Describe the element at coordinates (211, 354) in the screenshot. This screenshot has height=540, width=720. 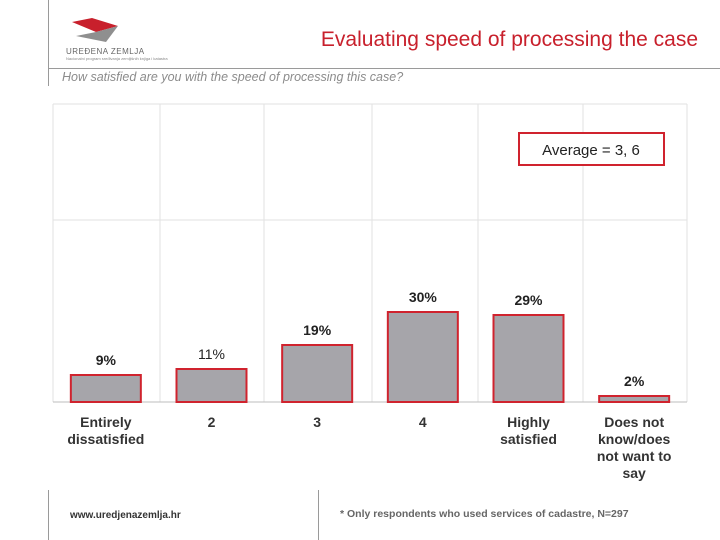
I see `data-label: 11%` at that location.